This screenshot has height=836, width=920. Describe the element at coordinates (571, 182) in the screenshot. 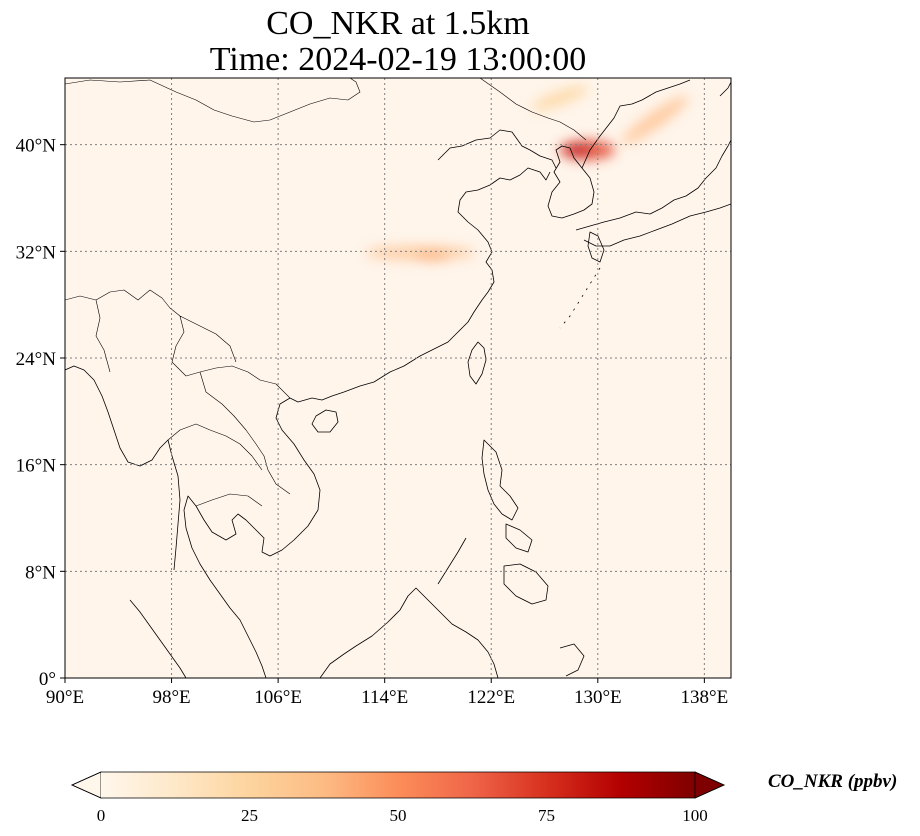

I see `korea-coastline` at that location.